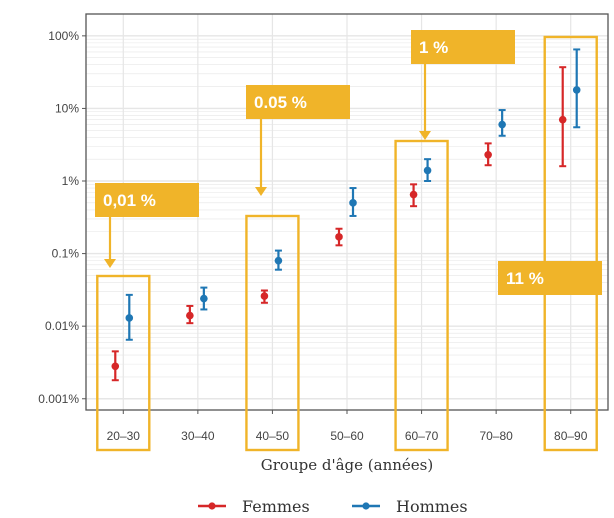 Image resolution: width=614 pixels, height=518 pixels. Describe the element at coordinates (571, 436) in the screenshot. I see `x-tick-label: 80–90` at that location.